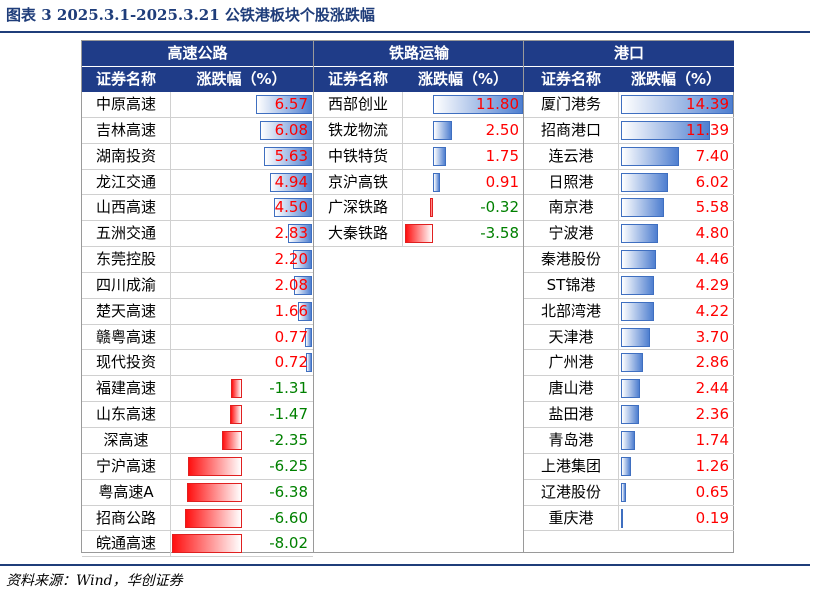  Describe the element at coordinates (712, 517) in the screenshot. I see `change-value: 0.19` at that location.